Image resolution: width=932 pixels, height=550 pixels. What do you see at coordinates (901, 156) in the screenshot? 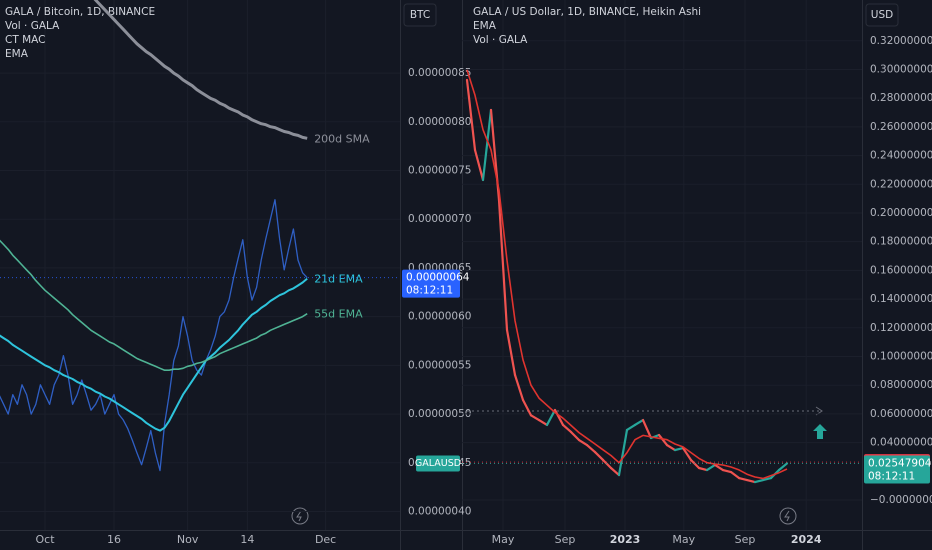
I see `y-tick-label: 0.24000000` at bounding box center [901, 156].